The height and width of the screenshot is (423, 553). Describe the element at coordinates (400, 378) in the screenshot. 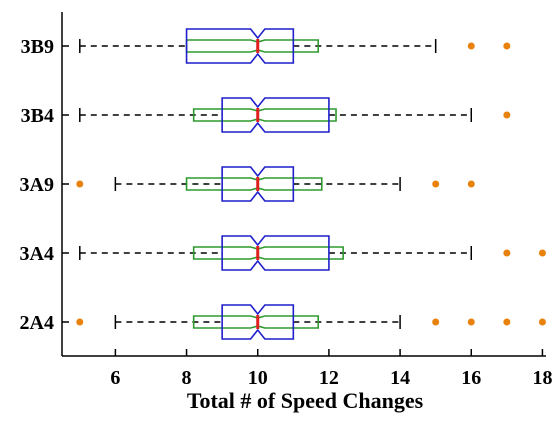

I see `x-tick-label: 14` at that location.